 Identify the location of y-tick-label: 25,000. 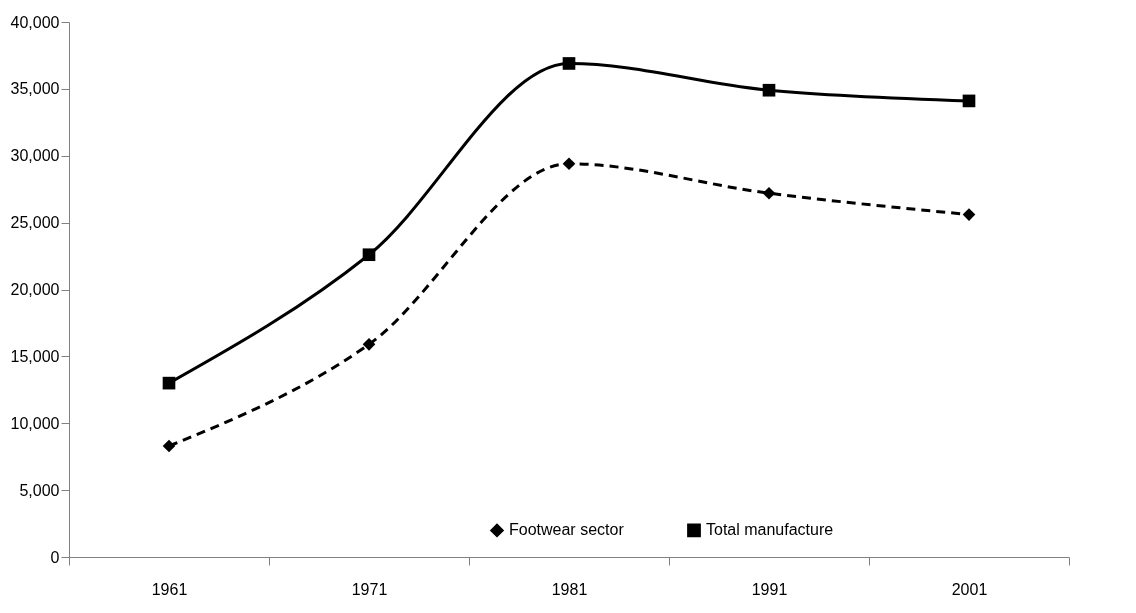
(35, 223).